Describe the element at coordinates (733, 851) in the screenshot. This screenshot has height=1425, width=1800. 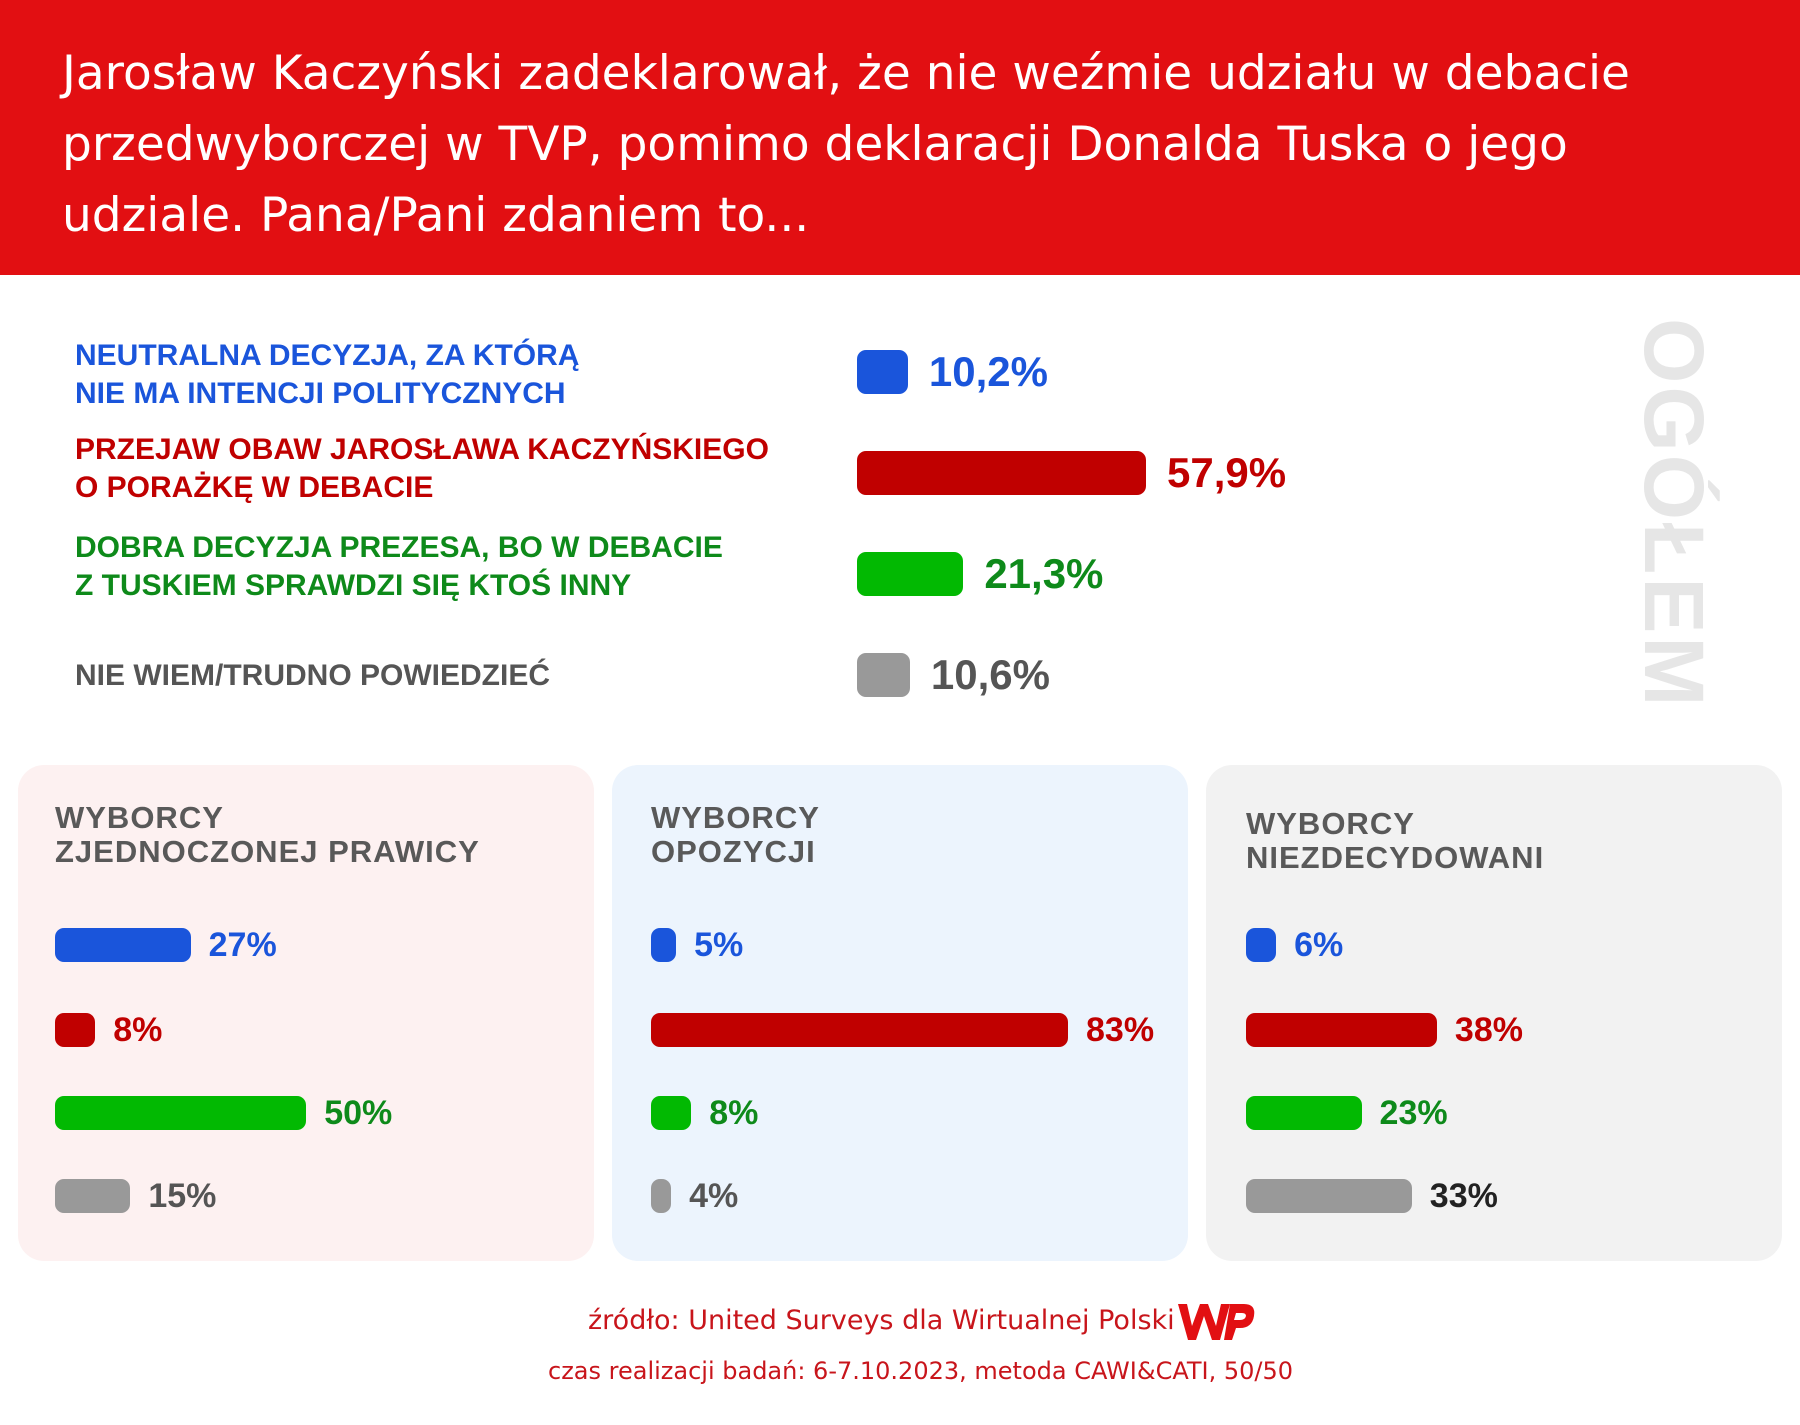
I see `panel-title-line: OPOZYCJI` at that location.